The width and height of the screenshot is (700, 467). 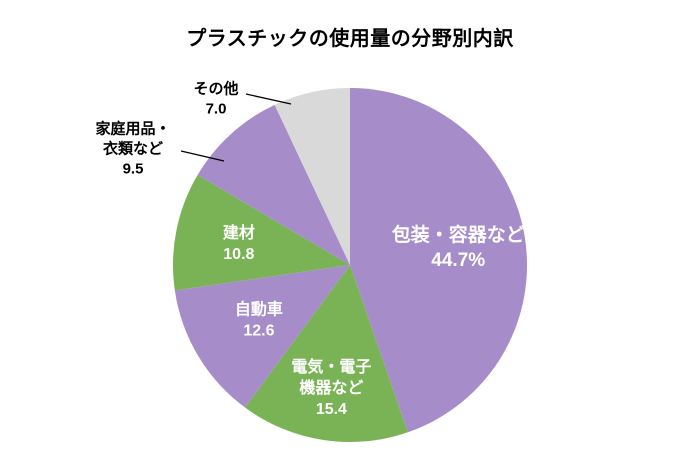 What do you see at coordinates (259, 320) in the screenshot?
I see `pie-label-3: 自動車 12.6` at bounding box center [259, 320].